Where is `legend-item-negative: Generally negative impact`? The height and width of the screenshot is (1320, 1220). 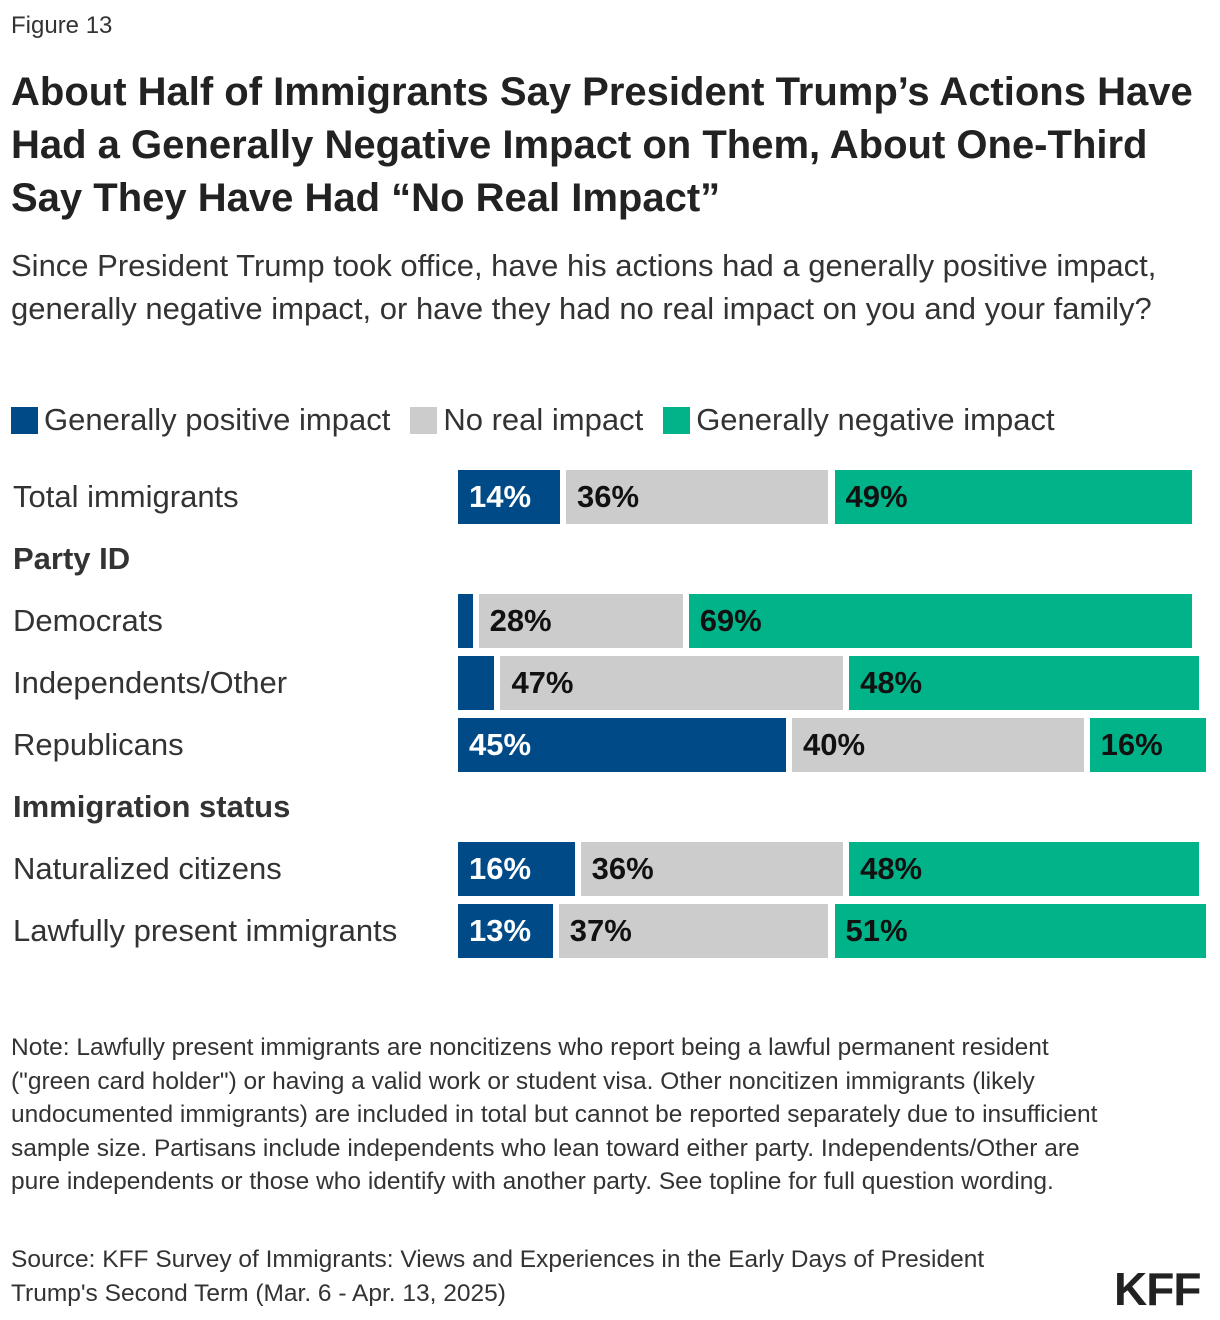
legend-item-negative: Generally negative impact is located at coordinates (859, 420).